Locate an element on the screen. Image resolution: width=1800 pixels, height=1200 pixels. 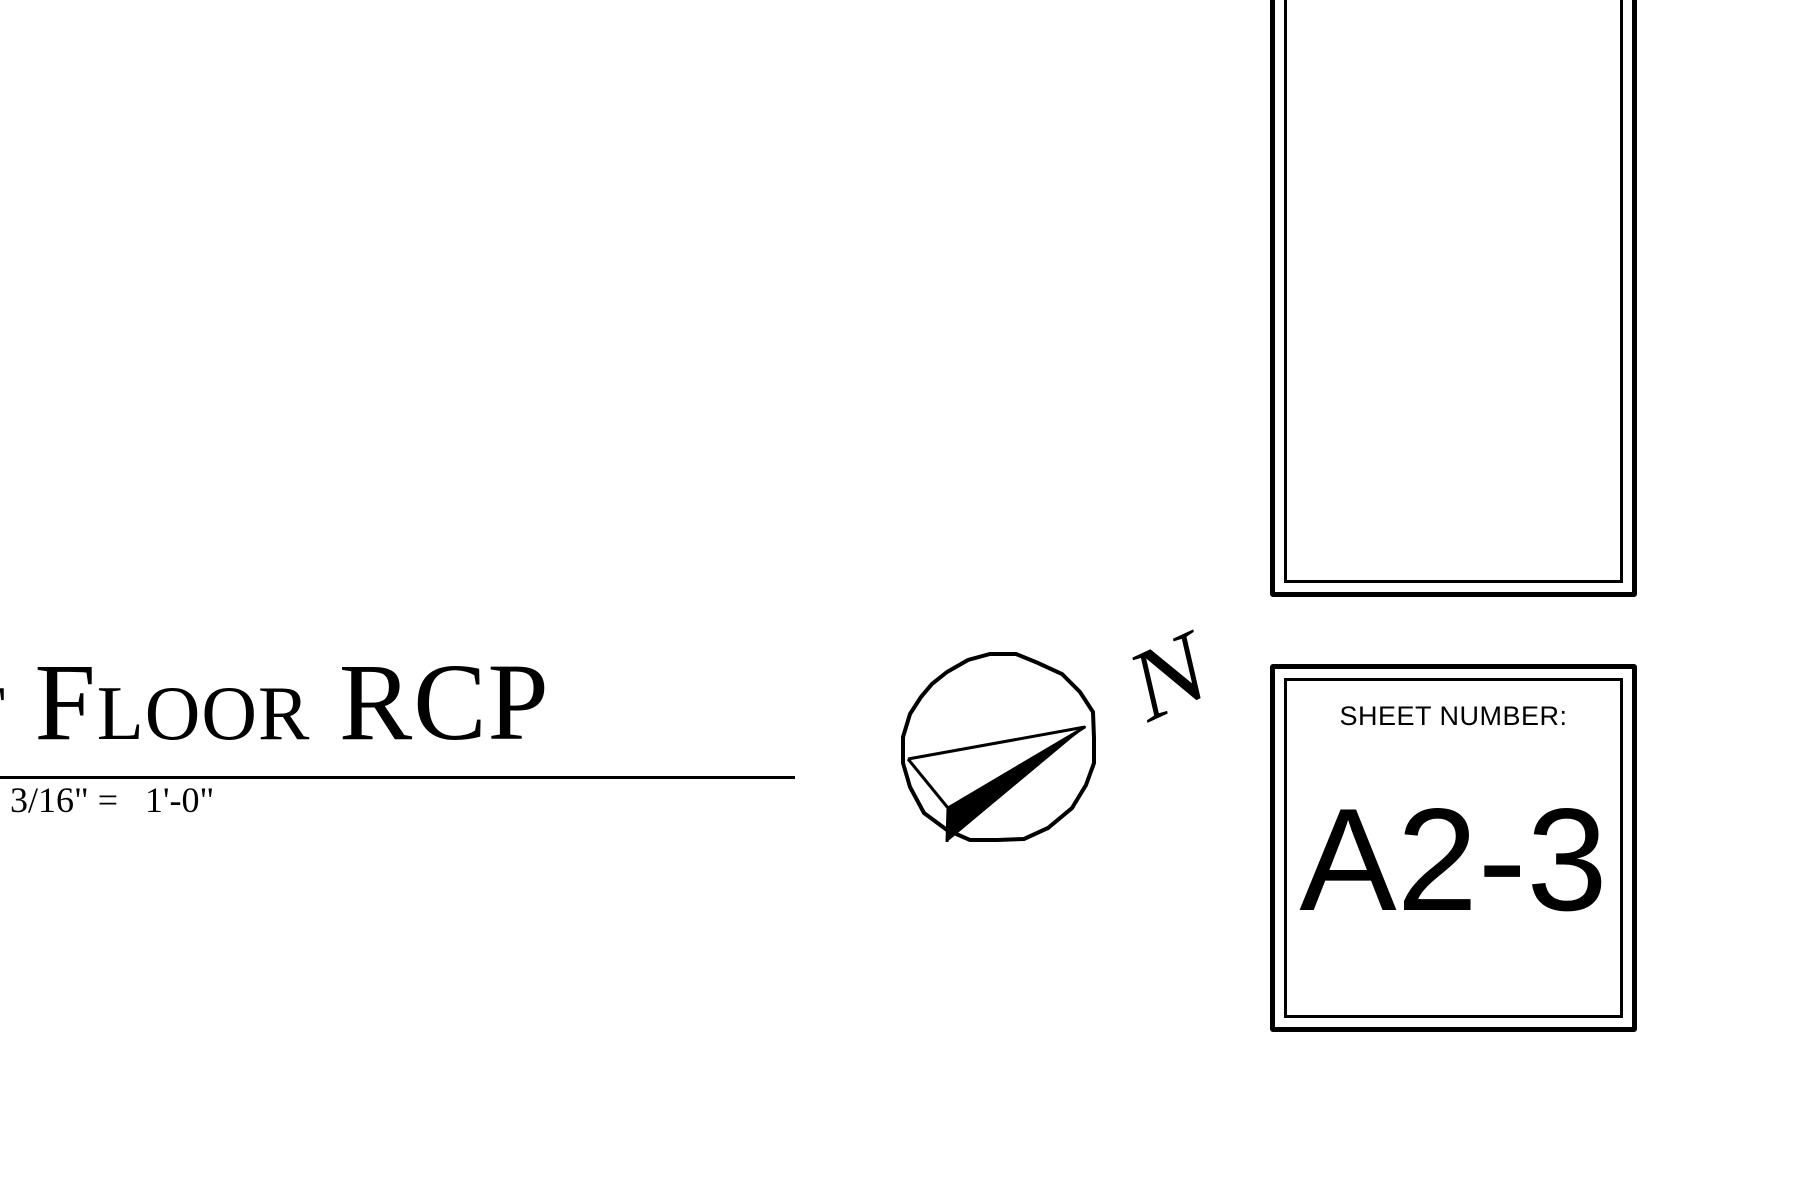
north-arrow-upper-edge is located at coordinates (996, 743).